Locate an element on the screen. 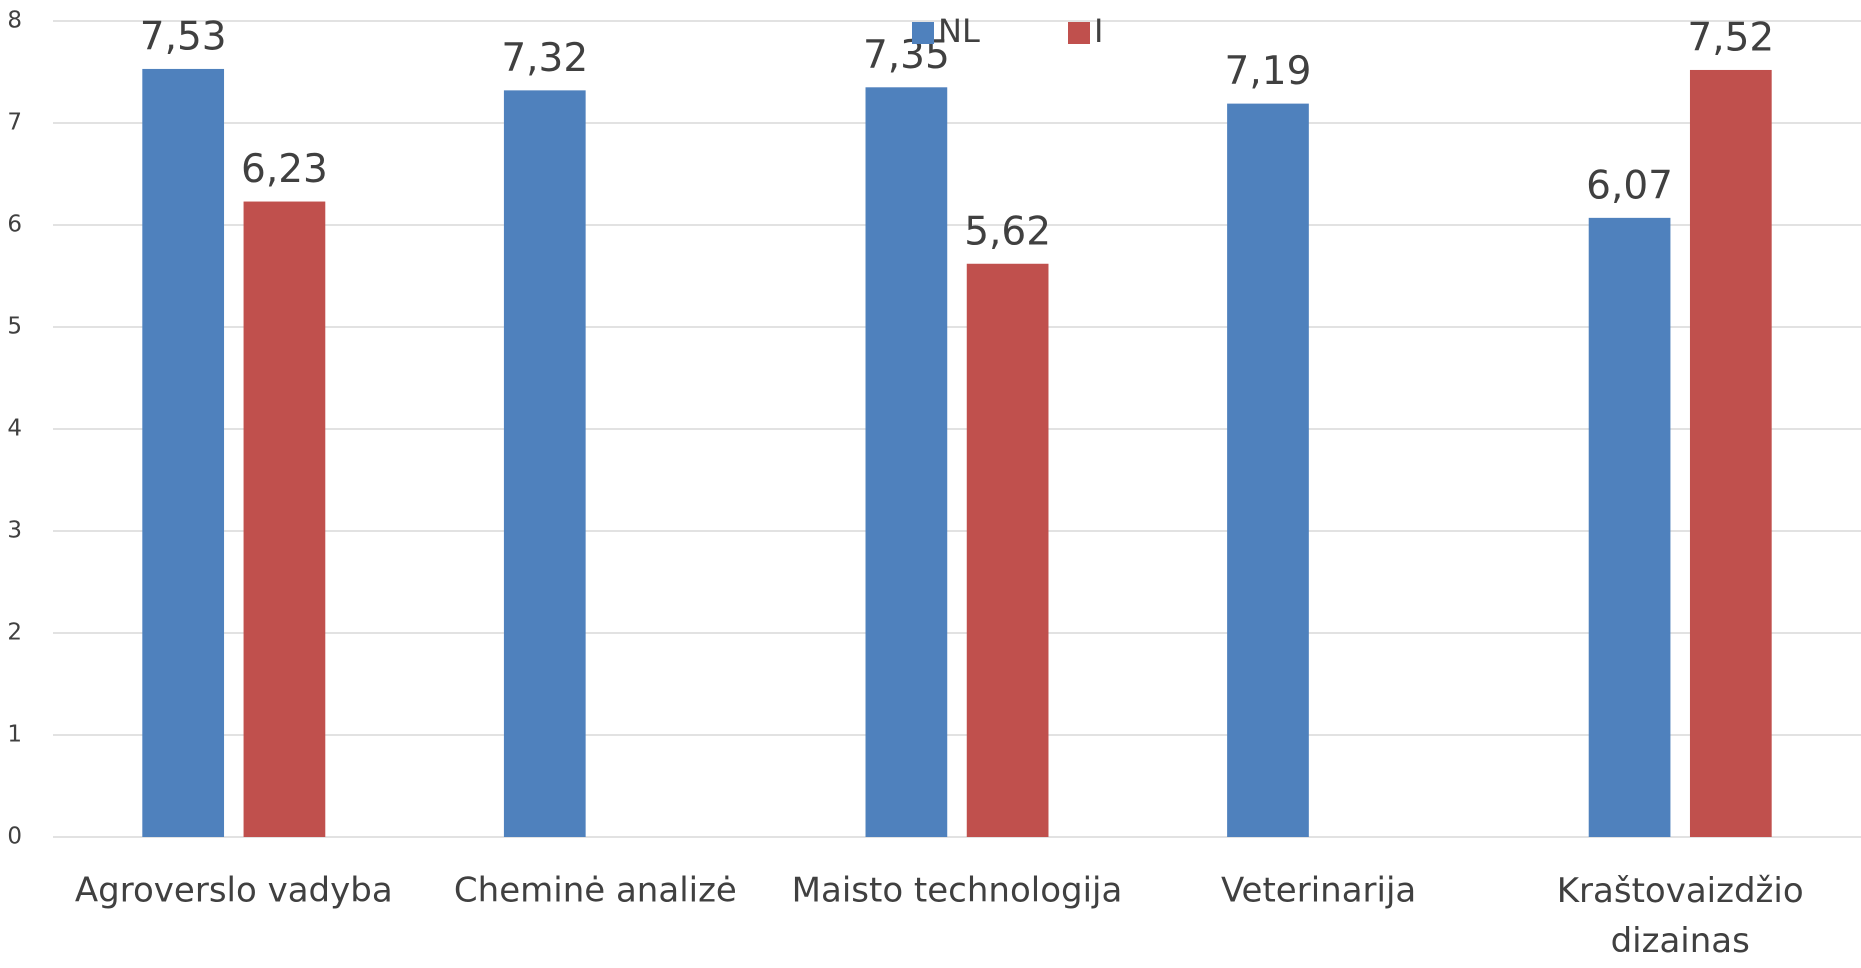 The height and width of the screenshot is (968, 1861). value-label: 7,32 is located at coordinates (544, 58).